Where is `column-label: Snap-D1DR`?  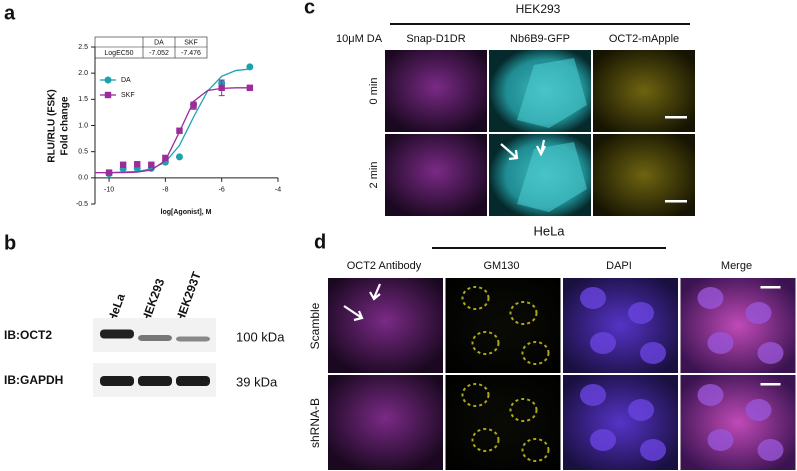
column-label: Snap-D1DR is located at coordinates (435, 39).